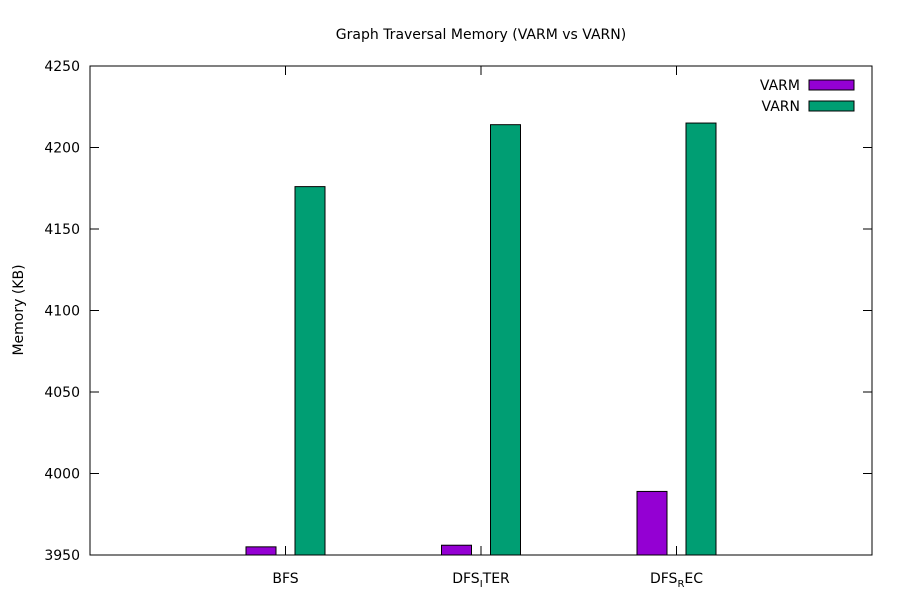 The image size is (900, 600). Describe the element at coordinates (693, 579) in the screenshot. I see `x-tick-label-rest: EC` at that location.